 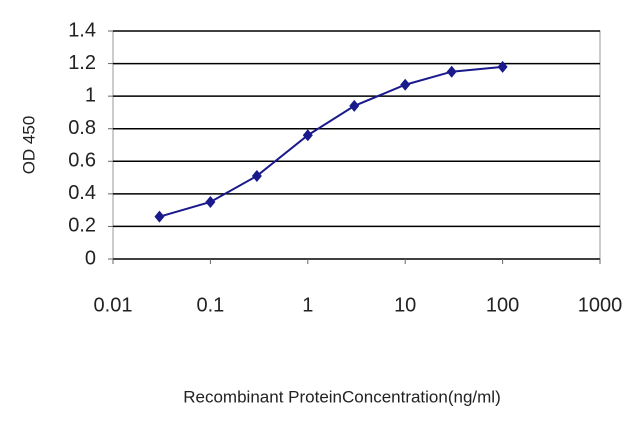 What do you see at coordinates (405, 305) in the screenshot?
I see `x-tick-label: 10` at bounding box center [405, 305].